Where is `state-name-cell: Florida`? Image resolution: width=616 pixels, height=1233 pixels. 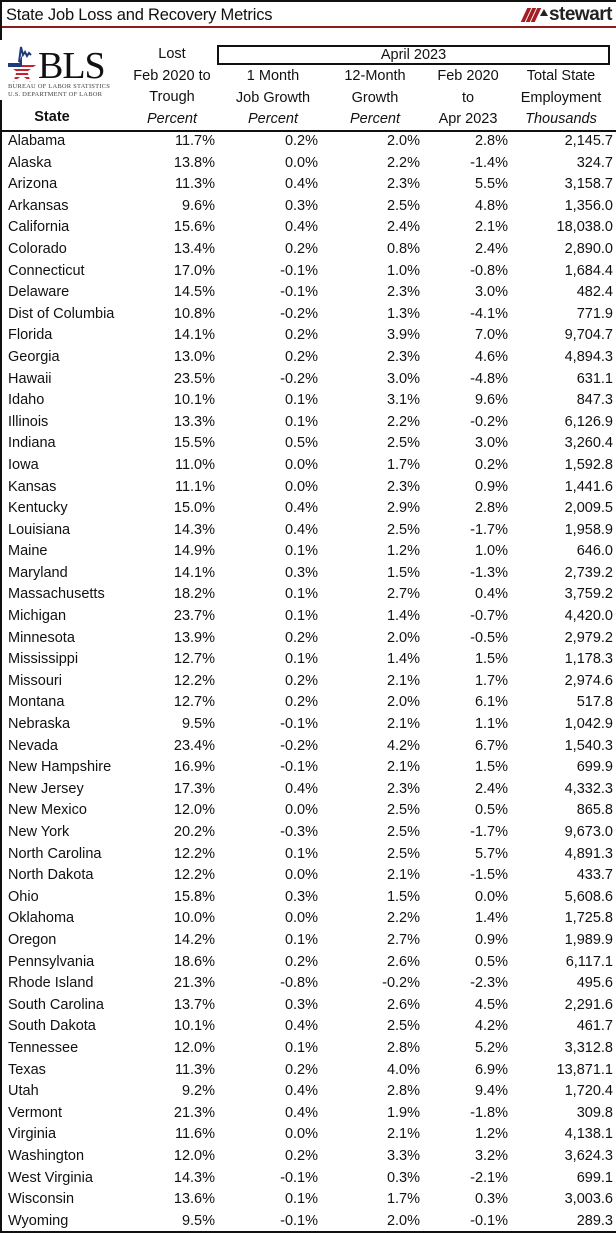
state-name-cell: Florida is located at coordinates (30, 335).